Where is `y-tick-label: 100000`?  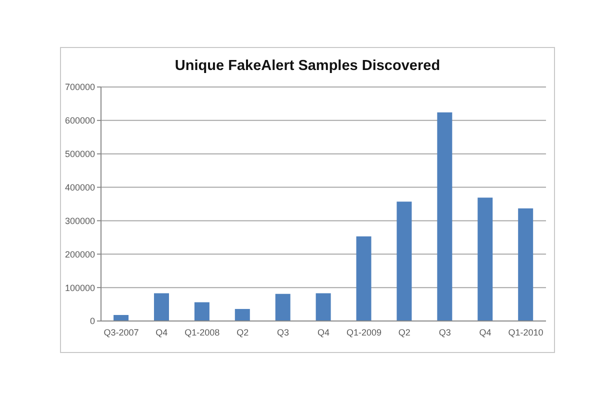
y-tick-label: 100000 is located at coordinates (79, 287).